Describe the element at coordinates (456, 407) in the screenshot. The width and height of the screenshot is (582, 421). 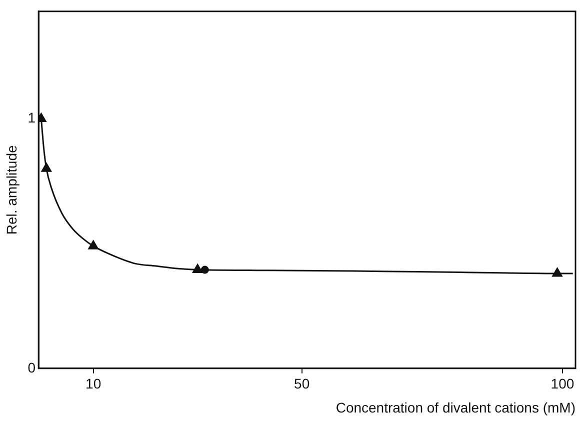
I see `x-axis-title: Concentration of divalent cations (mM)` at that location.